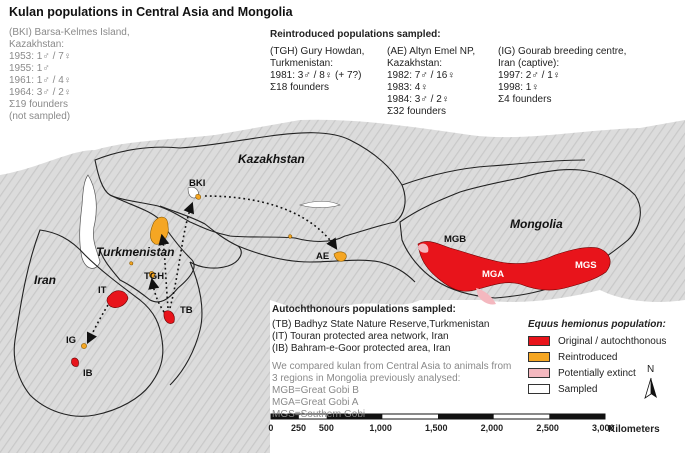 This screenshot has height=453, width=685. I want to click on original-patch-it, so click(117, 299).